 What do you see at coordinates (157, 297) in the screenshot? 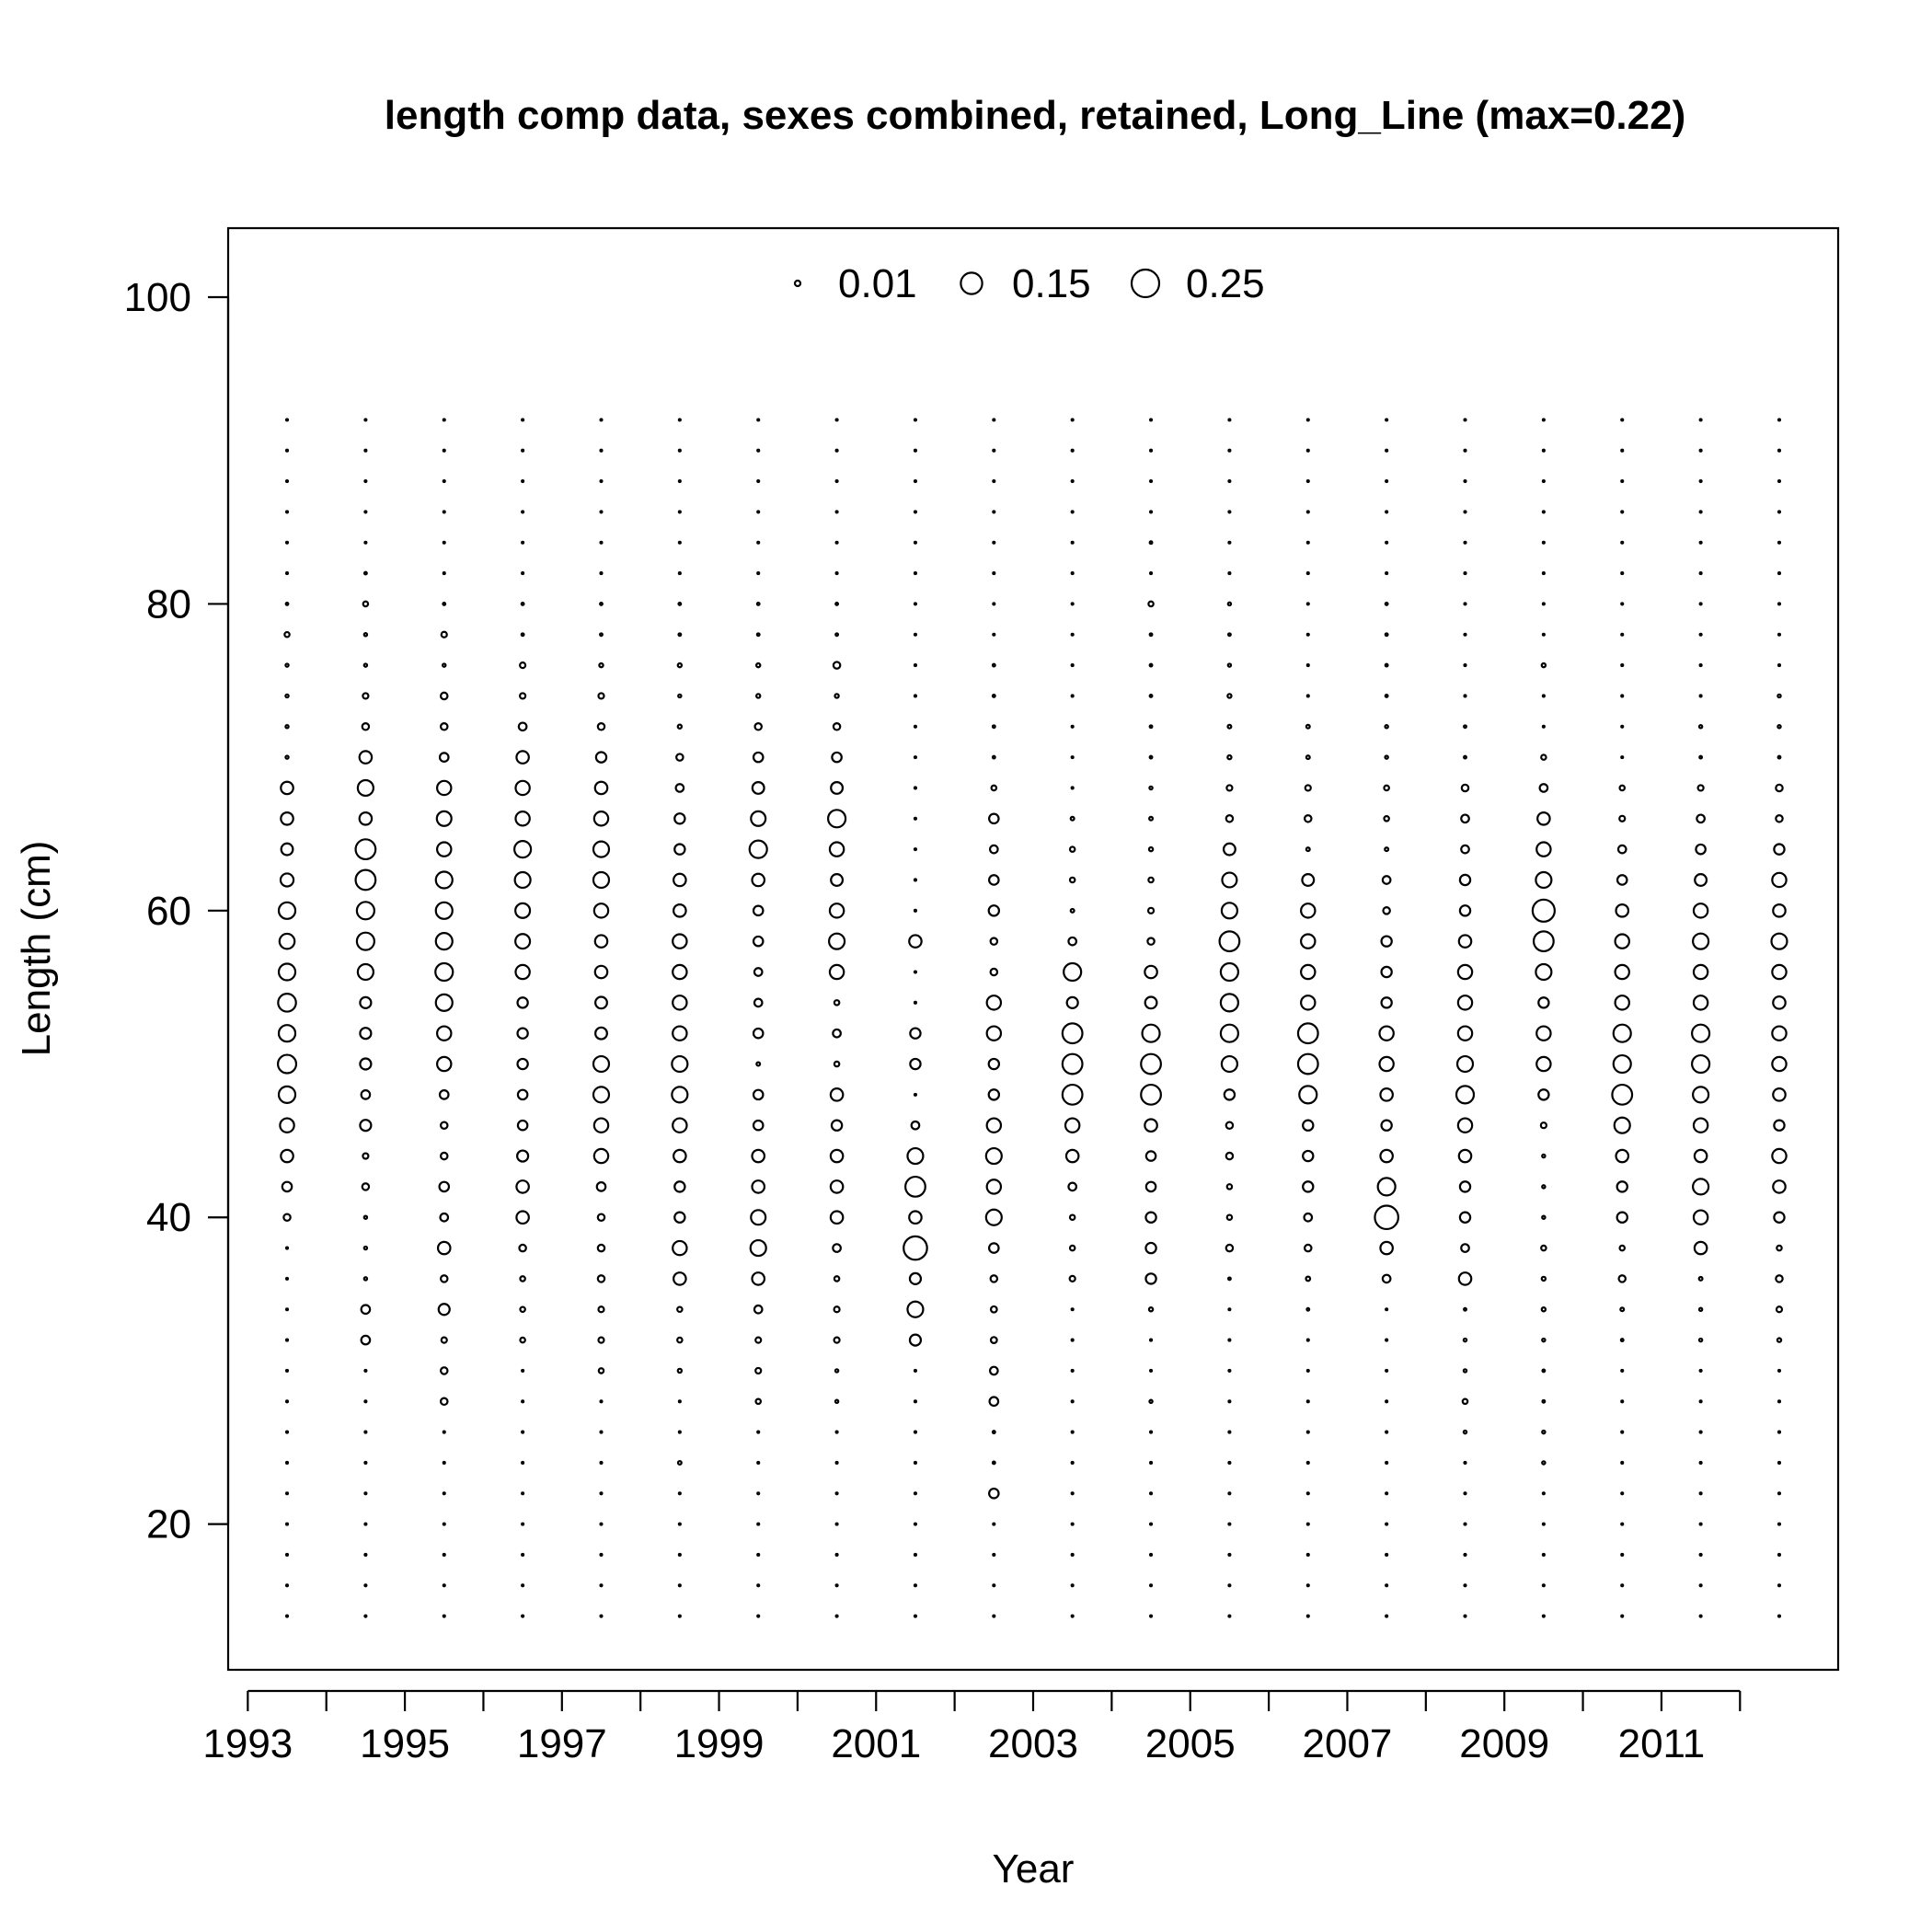
I see `y-tick-label: 100` at bounding box center [157, 297].